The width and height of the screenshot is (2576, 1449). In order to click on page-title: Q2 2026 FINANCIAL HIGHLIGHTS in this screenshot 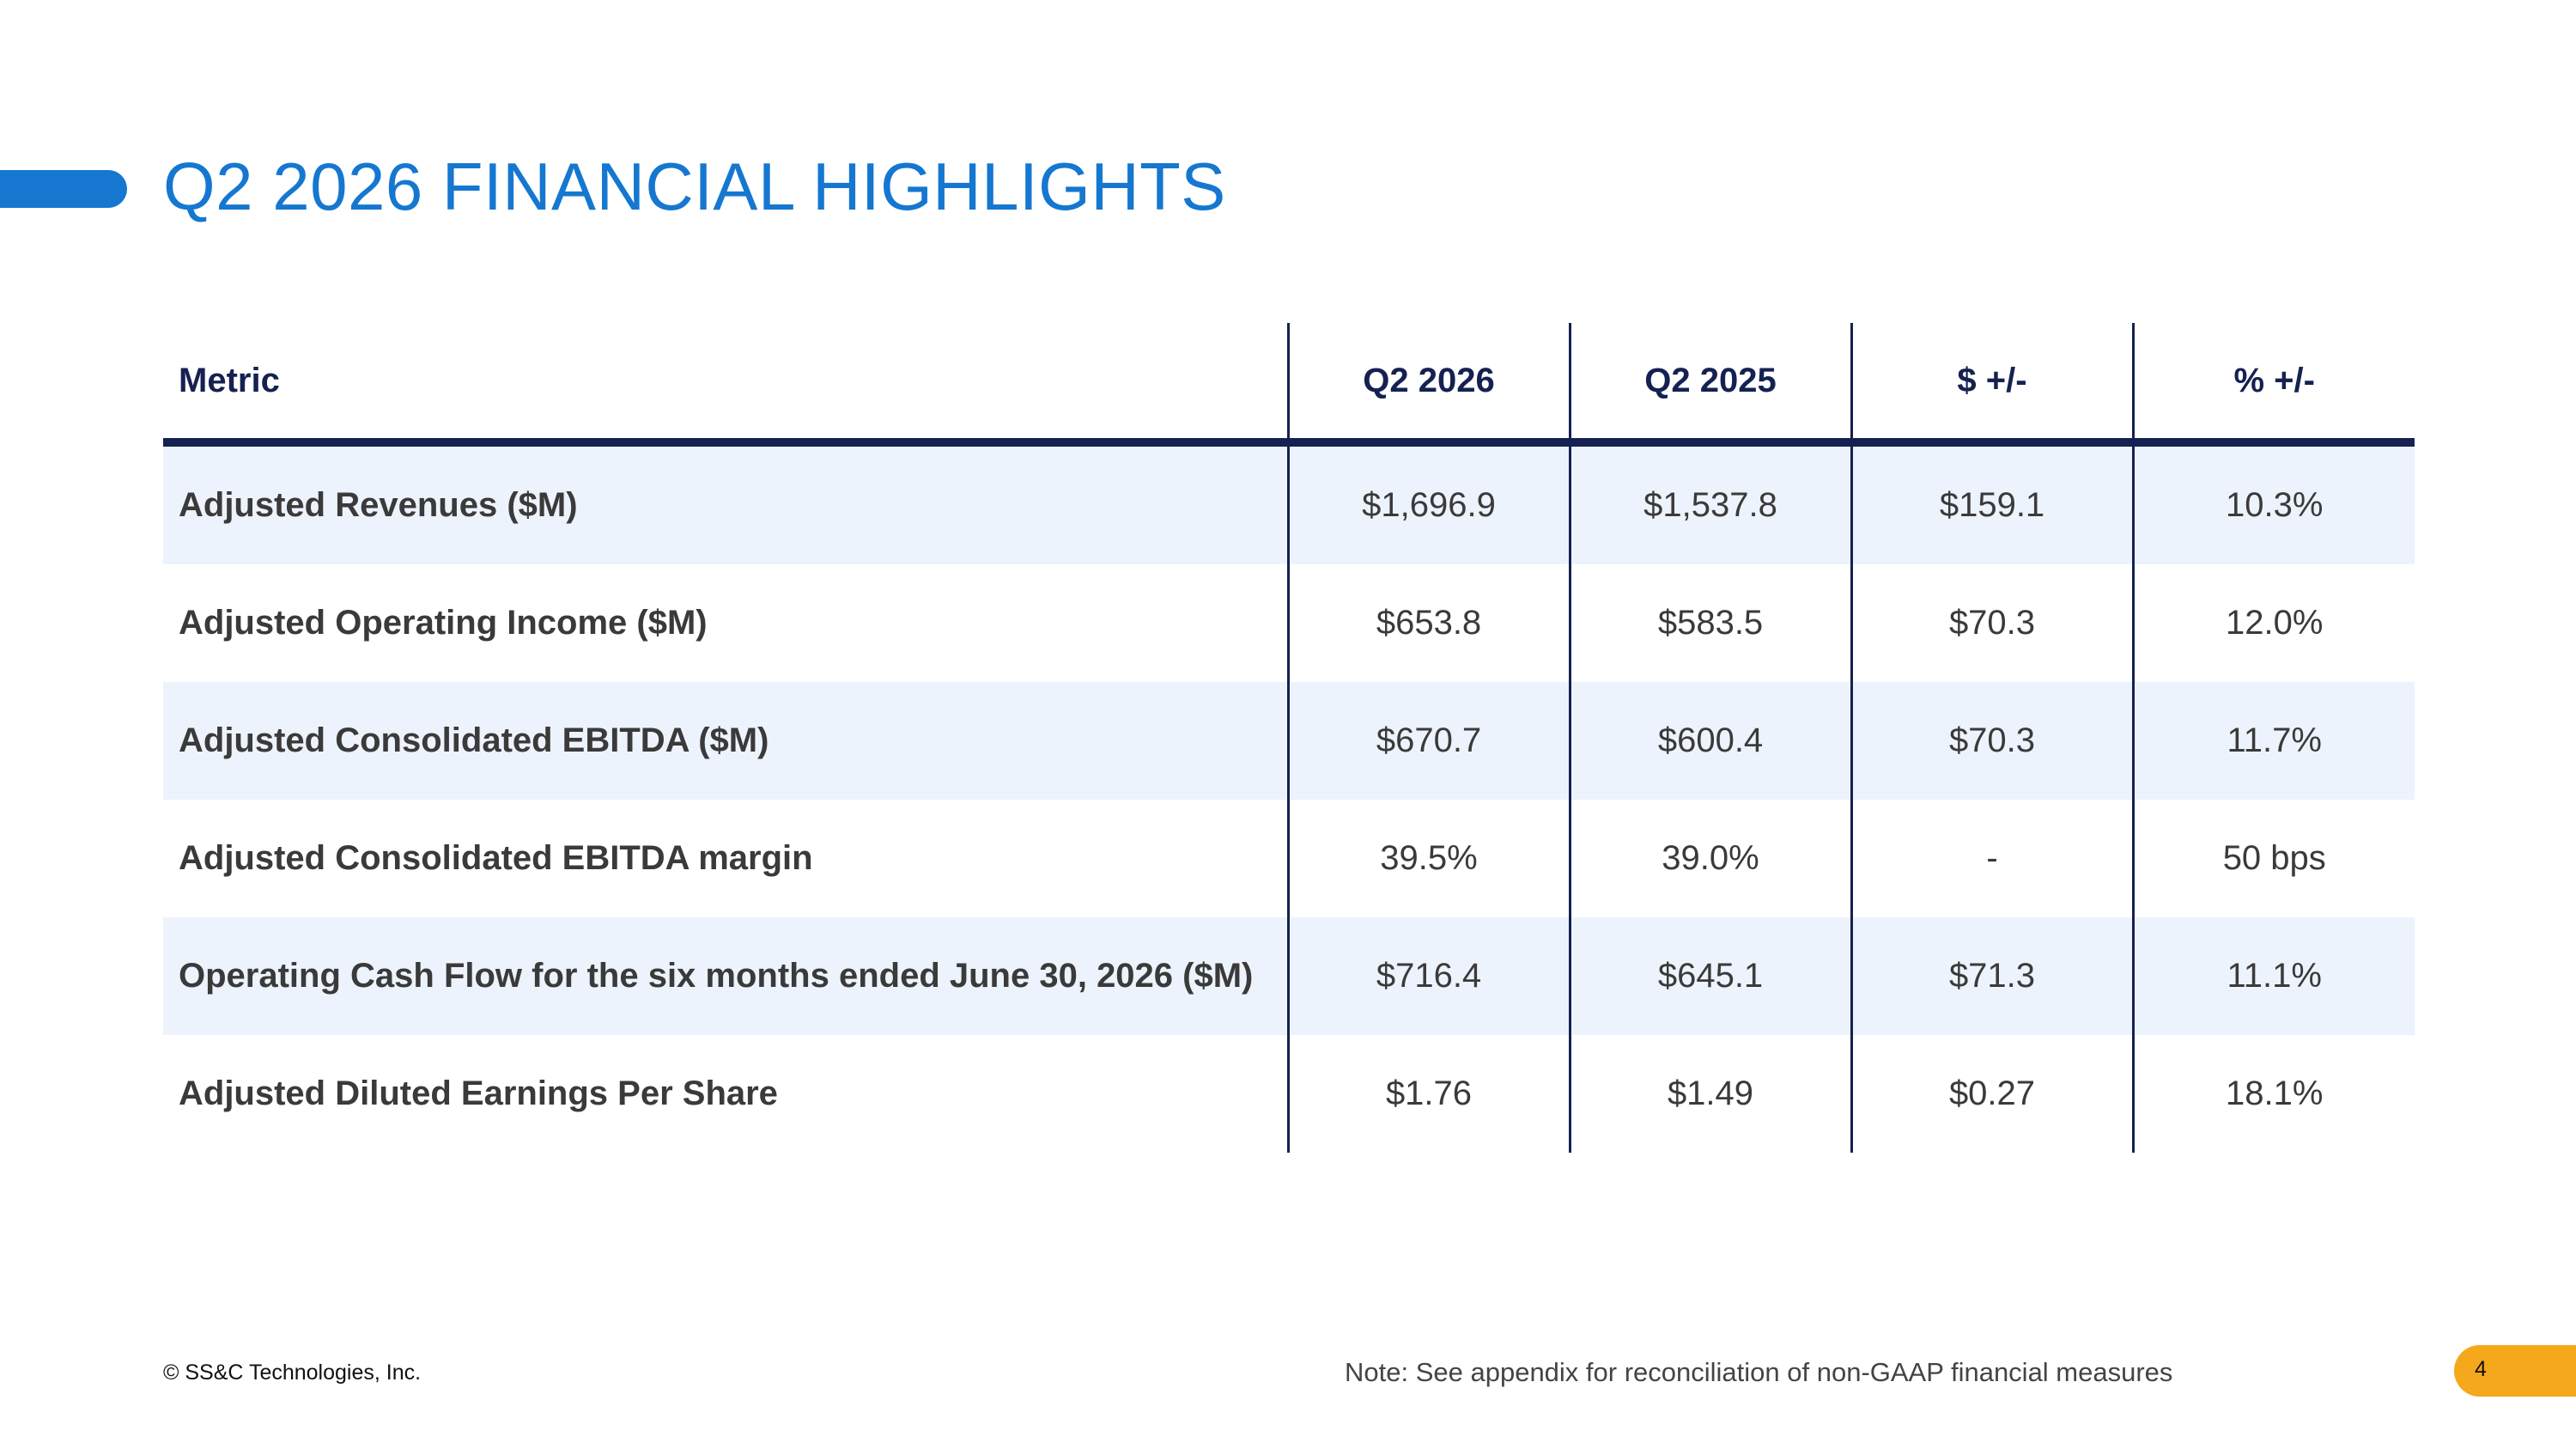, I will do `click(695, 186)`.